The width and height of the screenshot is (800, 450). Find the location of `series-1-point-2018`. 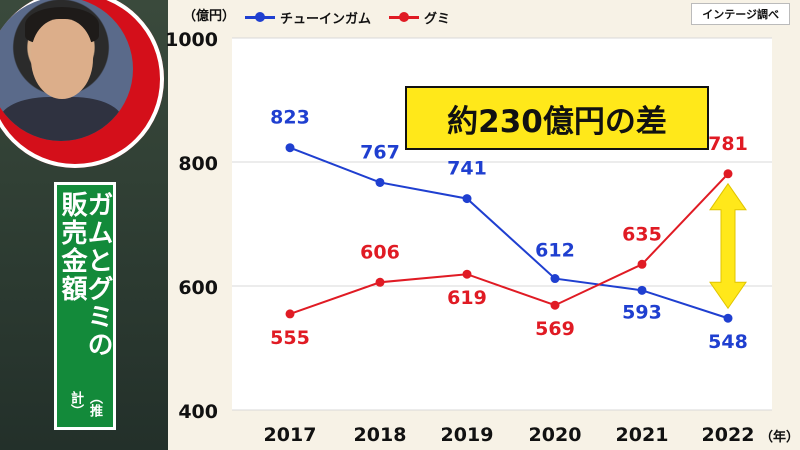

series-1-point-2018 is located at coordinates (380, 282).